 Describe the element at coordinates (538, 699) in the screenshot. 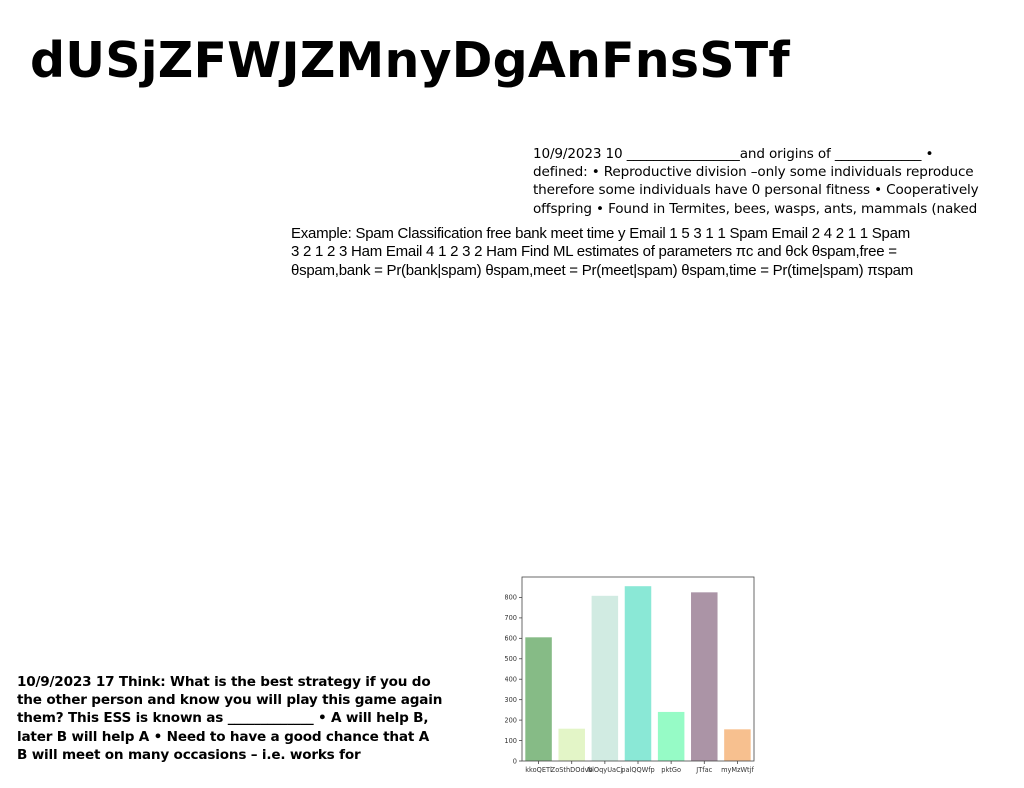

I see `bar-kkoQETl` at that location.